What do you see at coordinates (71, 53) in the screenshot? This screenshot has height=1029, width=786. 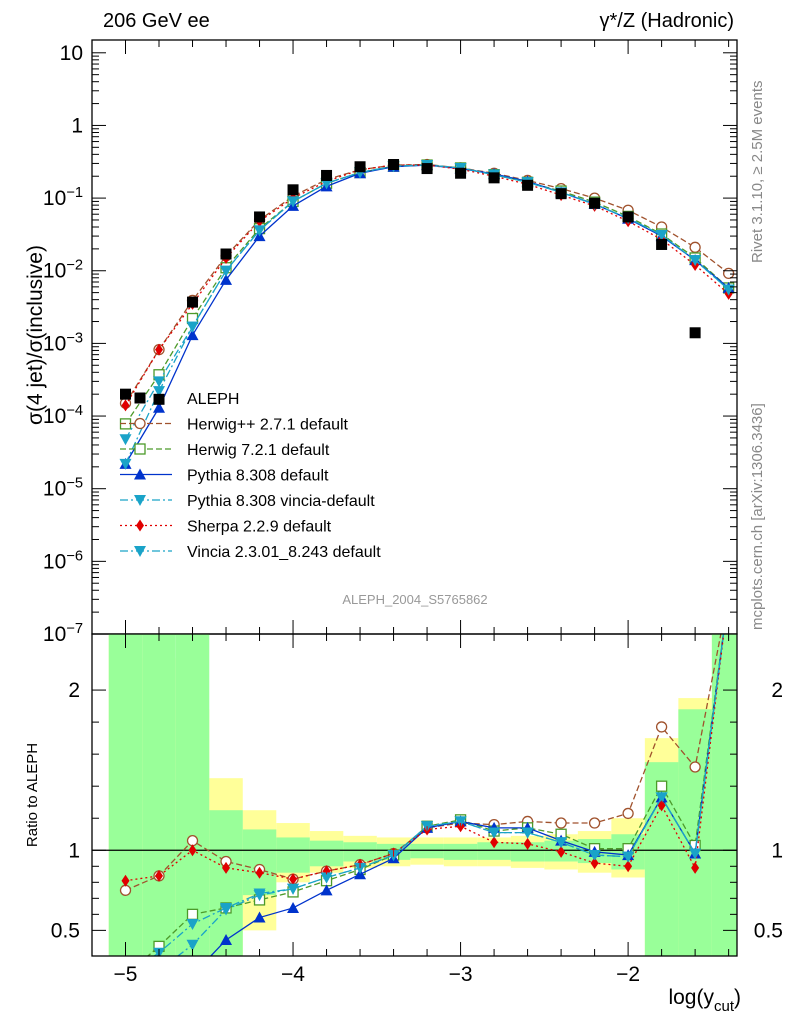 I see `main-tick-label-0: 10` at bounding box center [71, 53].